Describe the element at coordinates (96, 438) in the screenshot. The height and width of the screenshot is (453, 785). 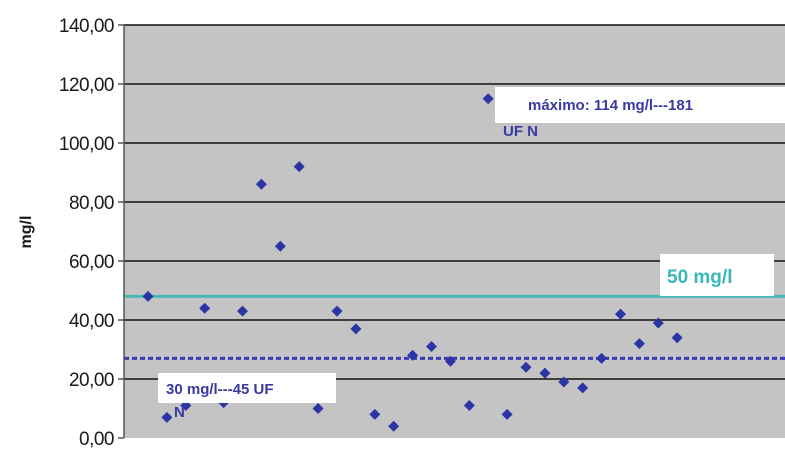
I see `y-tick-label: 0,00` at that location.